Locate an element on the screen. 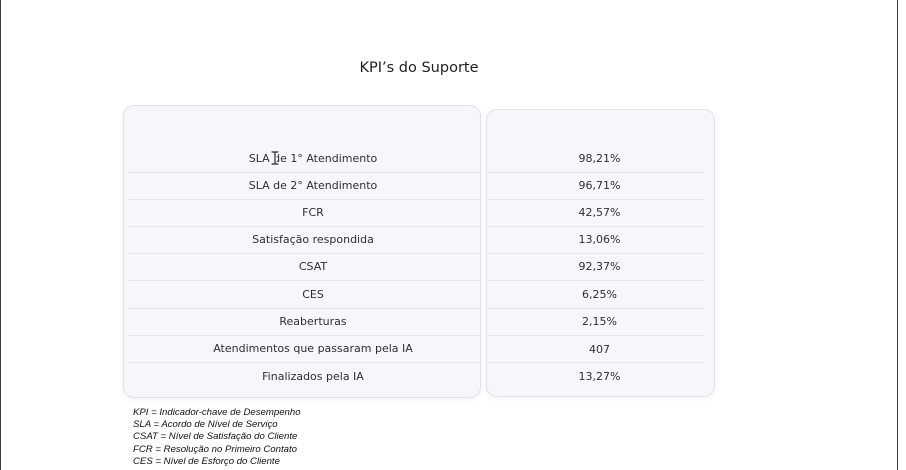  kpi-value-reaberturas: 2,15% is located at coordinates (599, 321).